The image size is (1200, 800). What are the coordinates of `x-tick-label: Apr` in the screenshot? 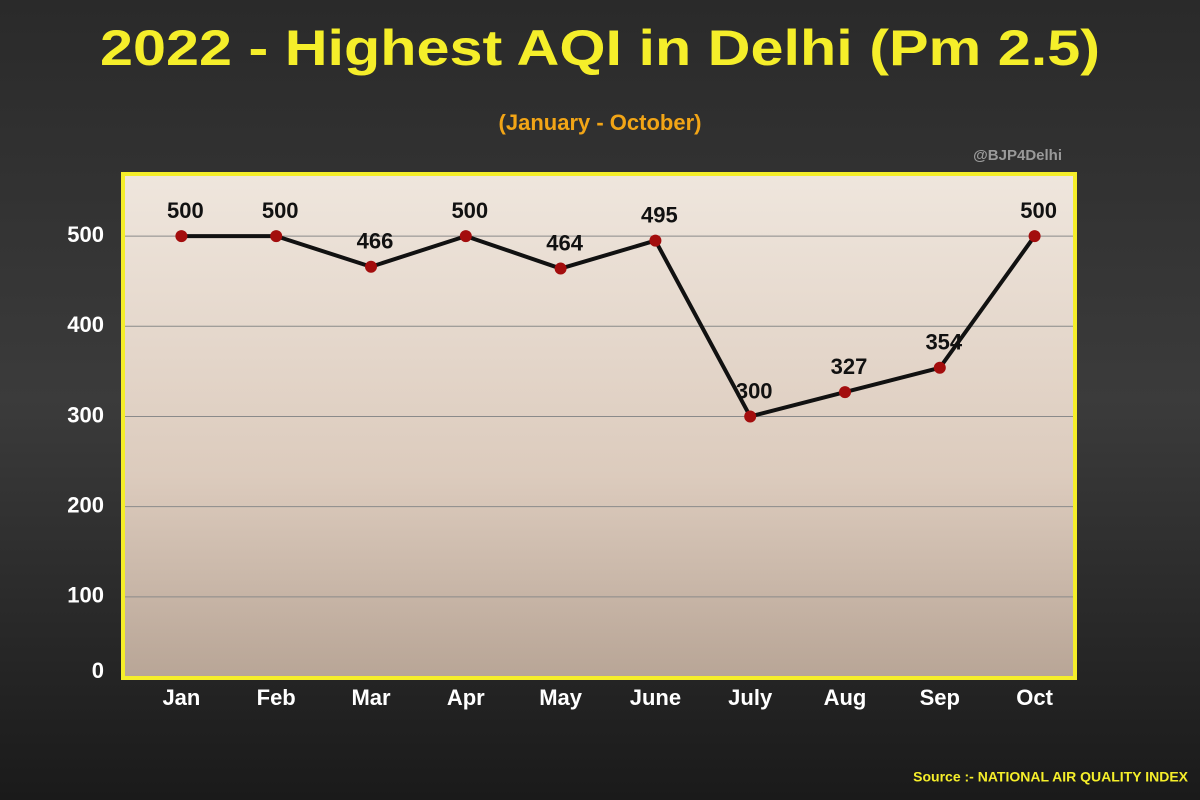 It's located at (466, 697).